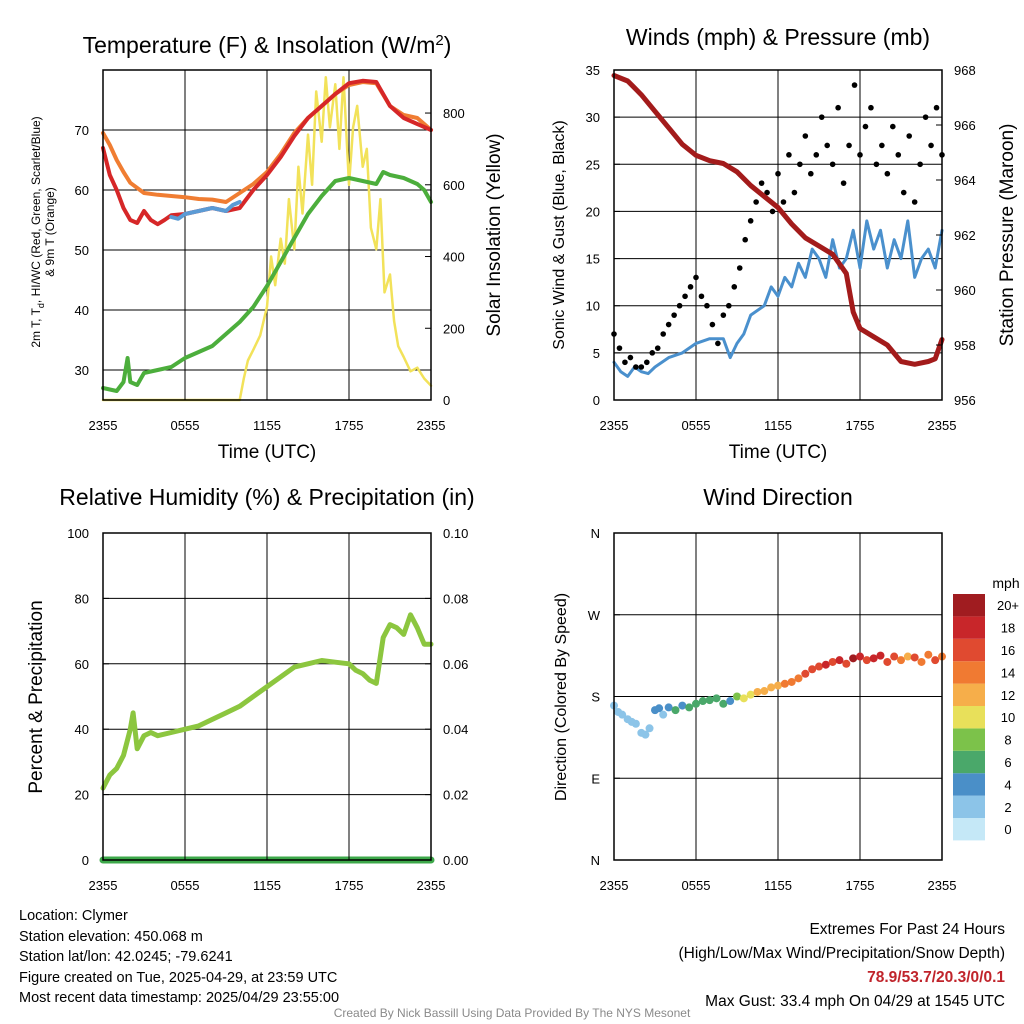 The width and height of the screenshot is (1024, 1024). Describe the element at coordinates (965, 180) in the screenshot. I see `y2-tick-label: 964` at that location.